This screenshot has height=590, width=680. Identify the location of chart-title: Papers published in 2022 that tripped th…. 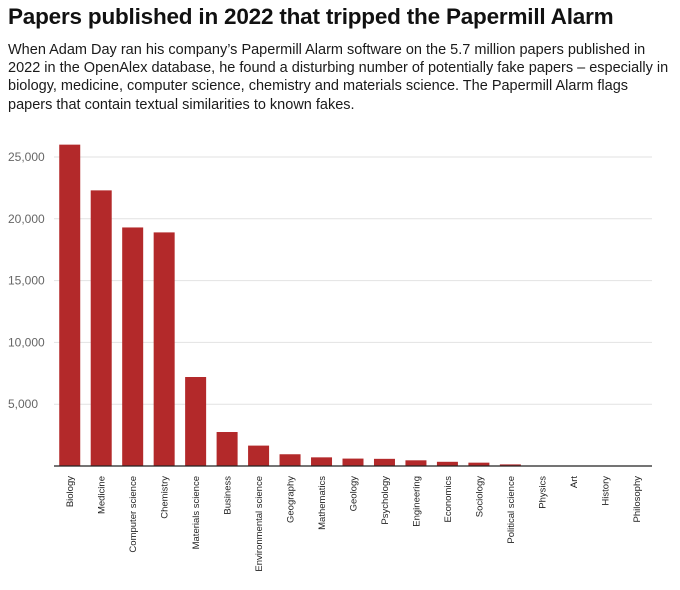
(311, 16).